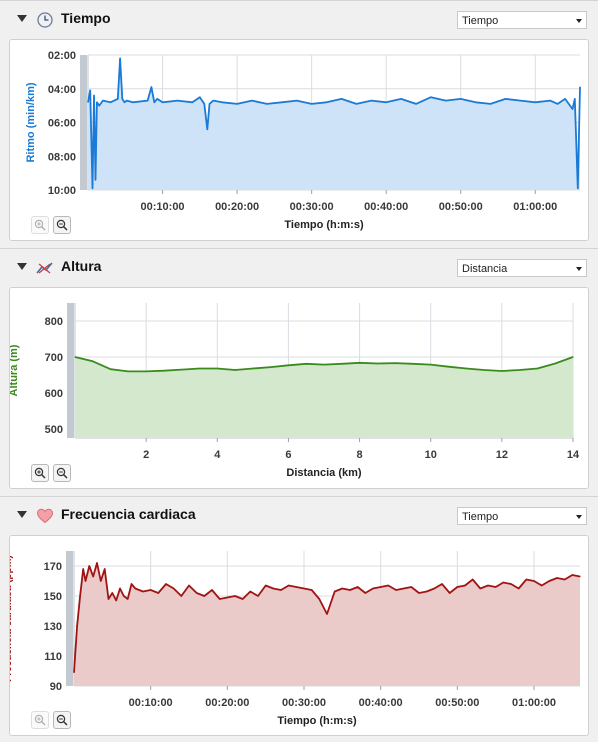 This screenshot has height=742, width=598. I want to click on elevation-icon, so click(44, 268).